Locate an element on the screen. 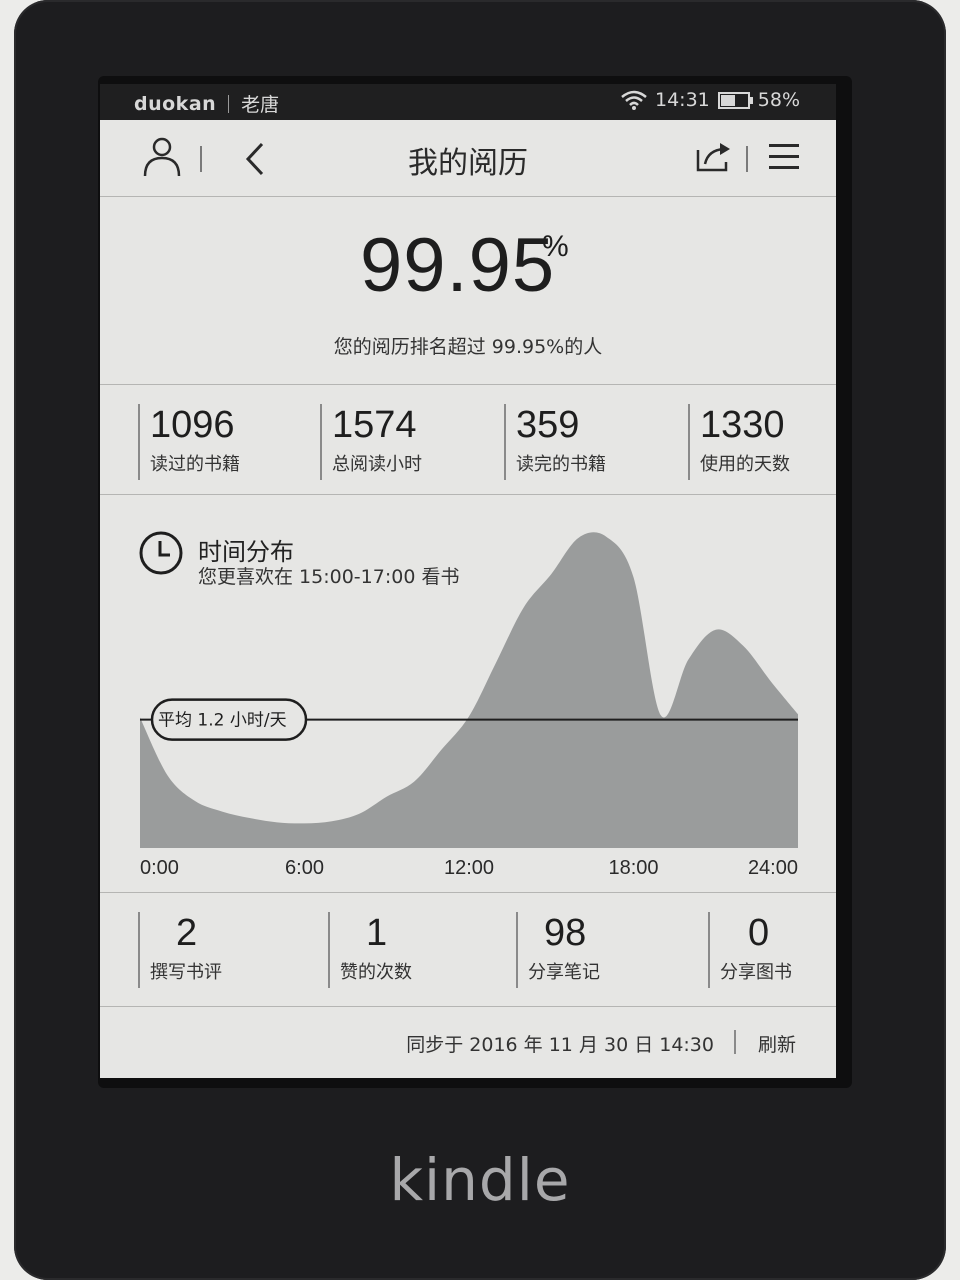 Image resolution: width=960 pixels, height=1280 pixels. battery-percent: 58% is located at coordinates (778, 100).